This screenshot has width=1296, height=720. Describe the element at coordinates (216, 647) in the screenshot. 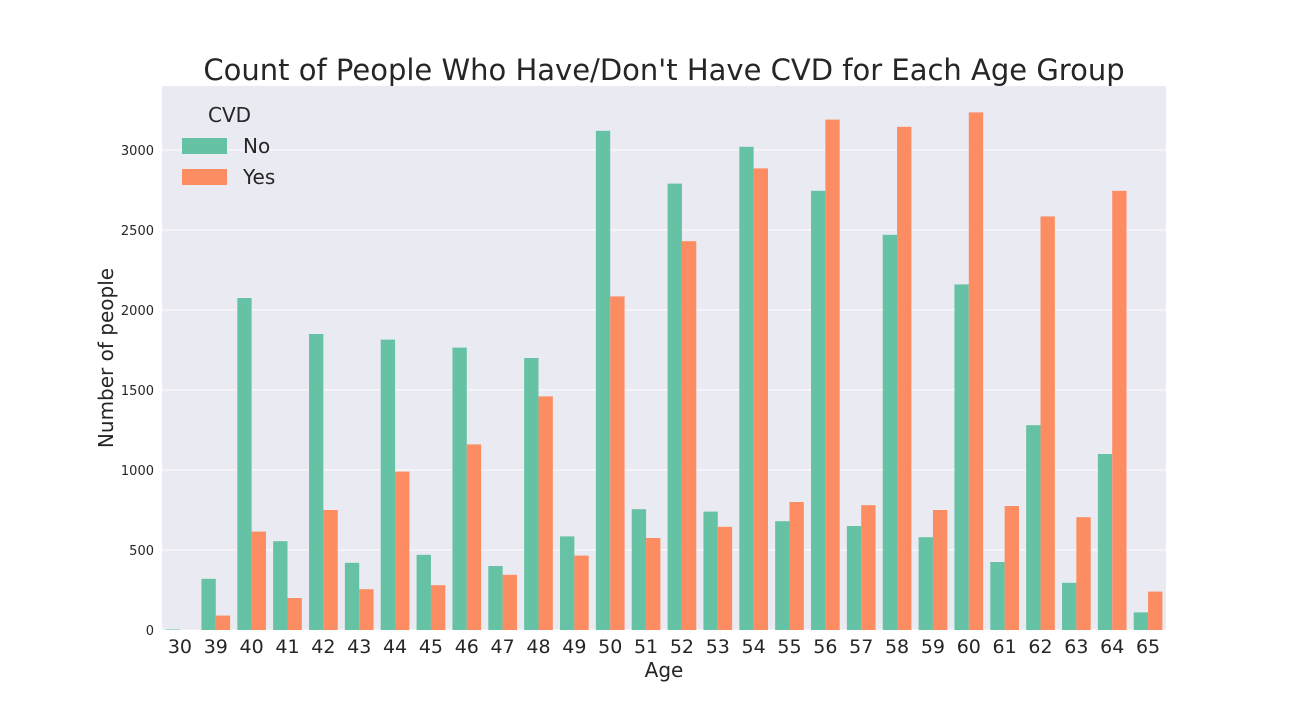

I see `x-tick-label: 39` at that location.